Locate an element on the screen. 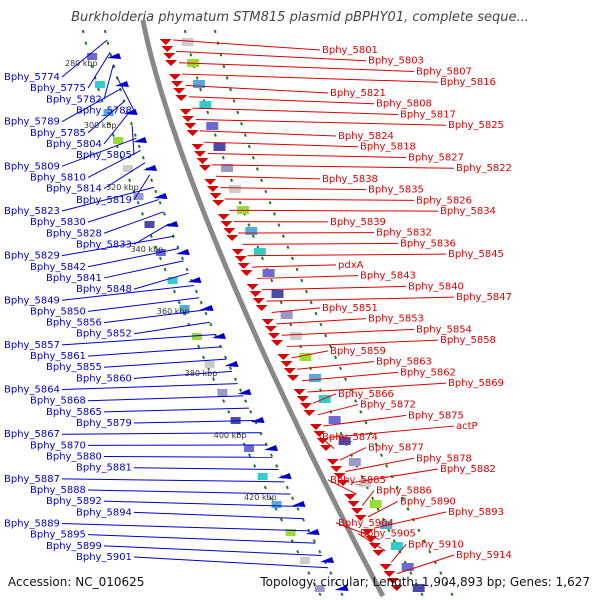 The width and height of the screenshot is (600, 600). gene-label: Bphy_5901 is located at coordinates (104, 557).